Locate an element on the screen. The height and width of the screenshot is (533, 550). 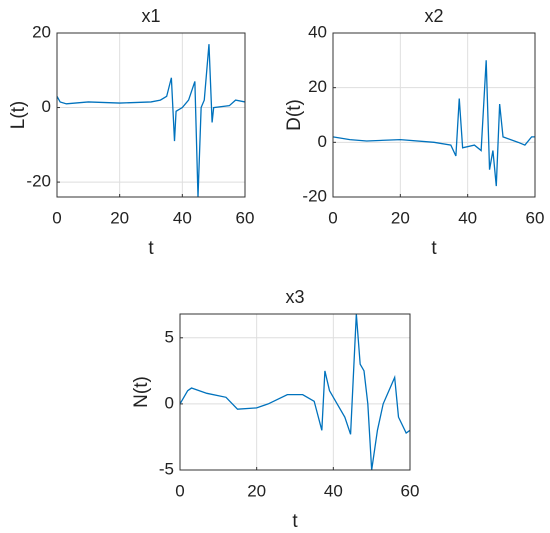
y-axis-label: N(t) is located at coordinates (141, 392).